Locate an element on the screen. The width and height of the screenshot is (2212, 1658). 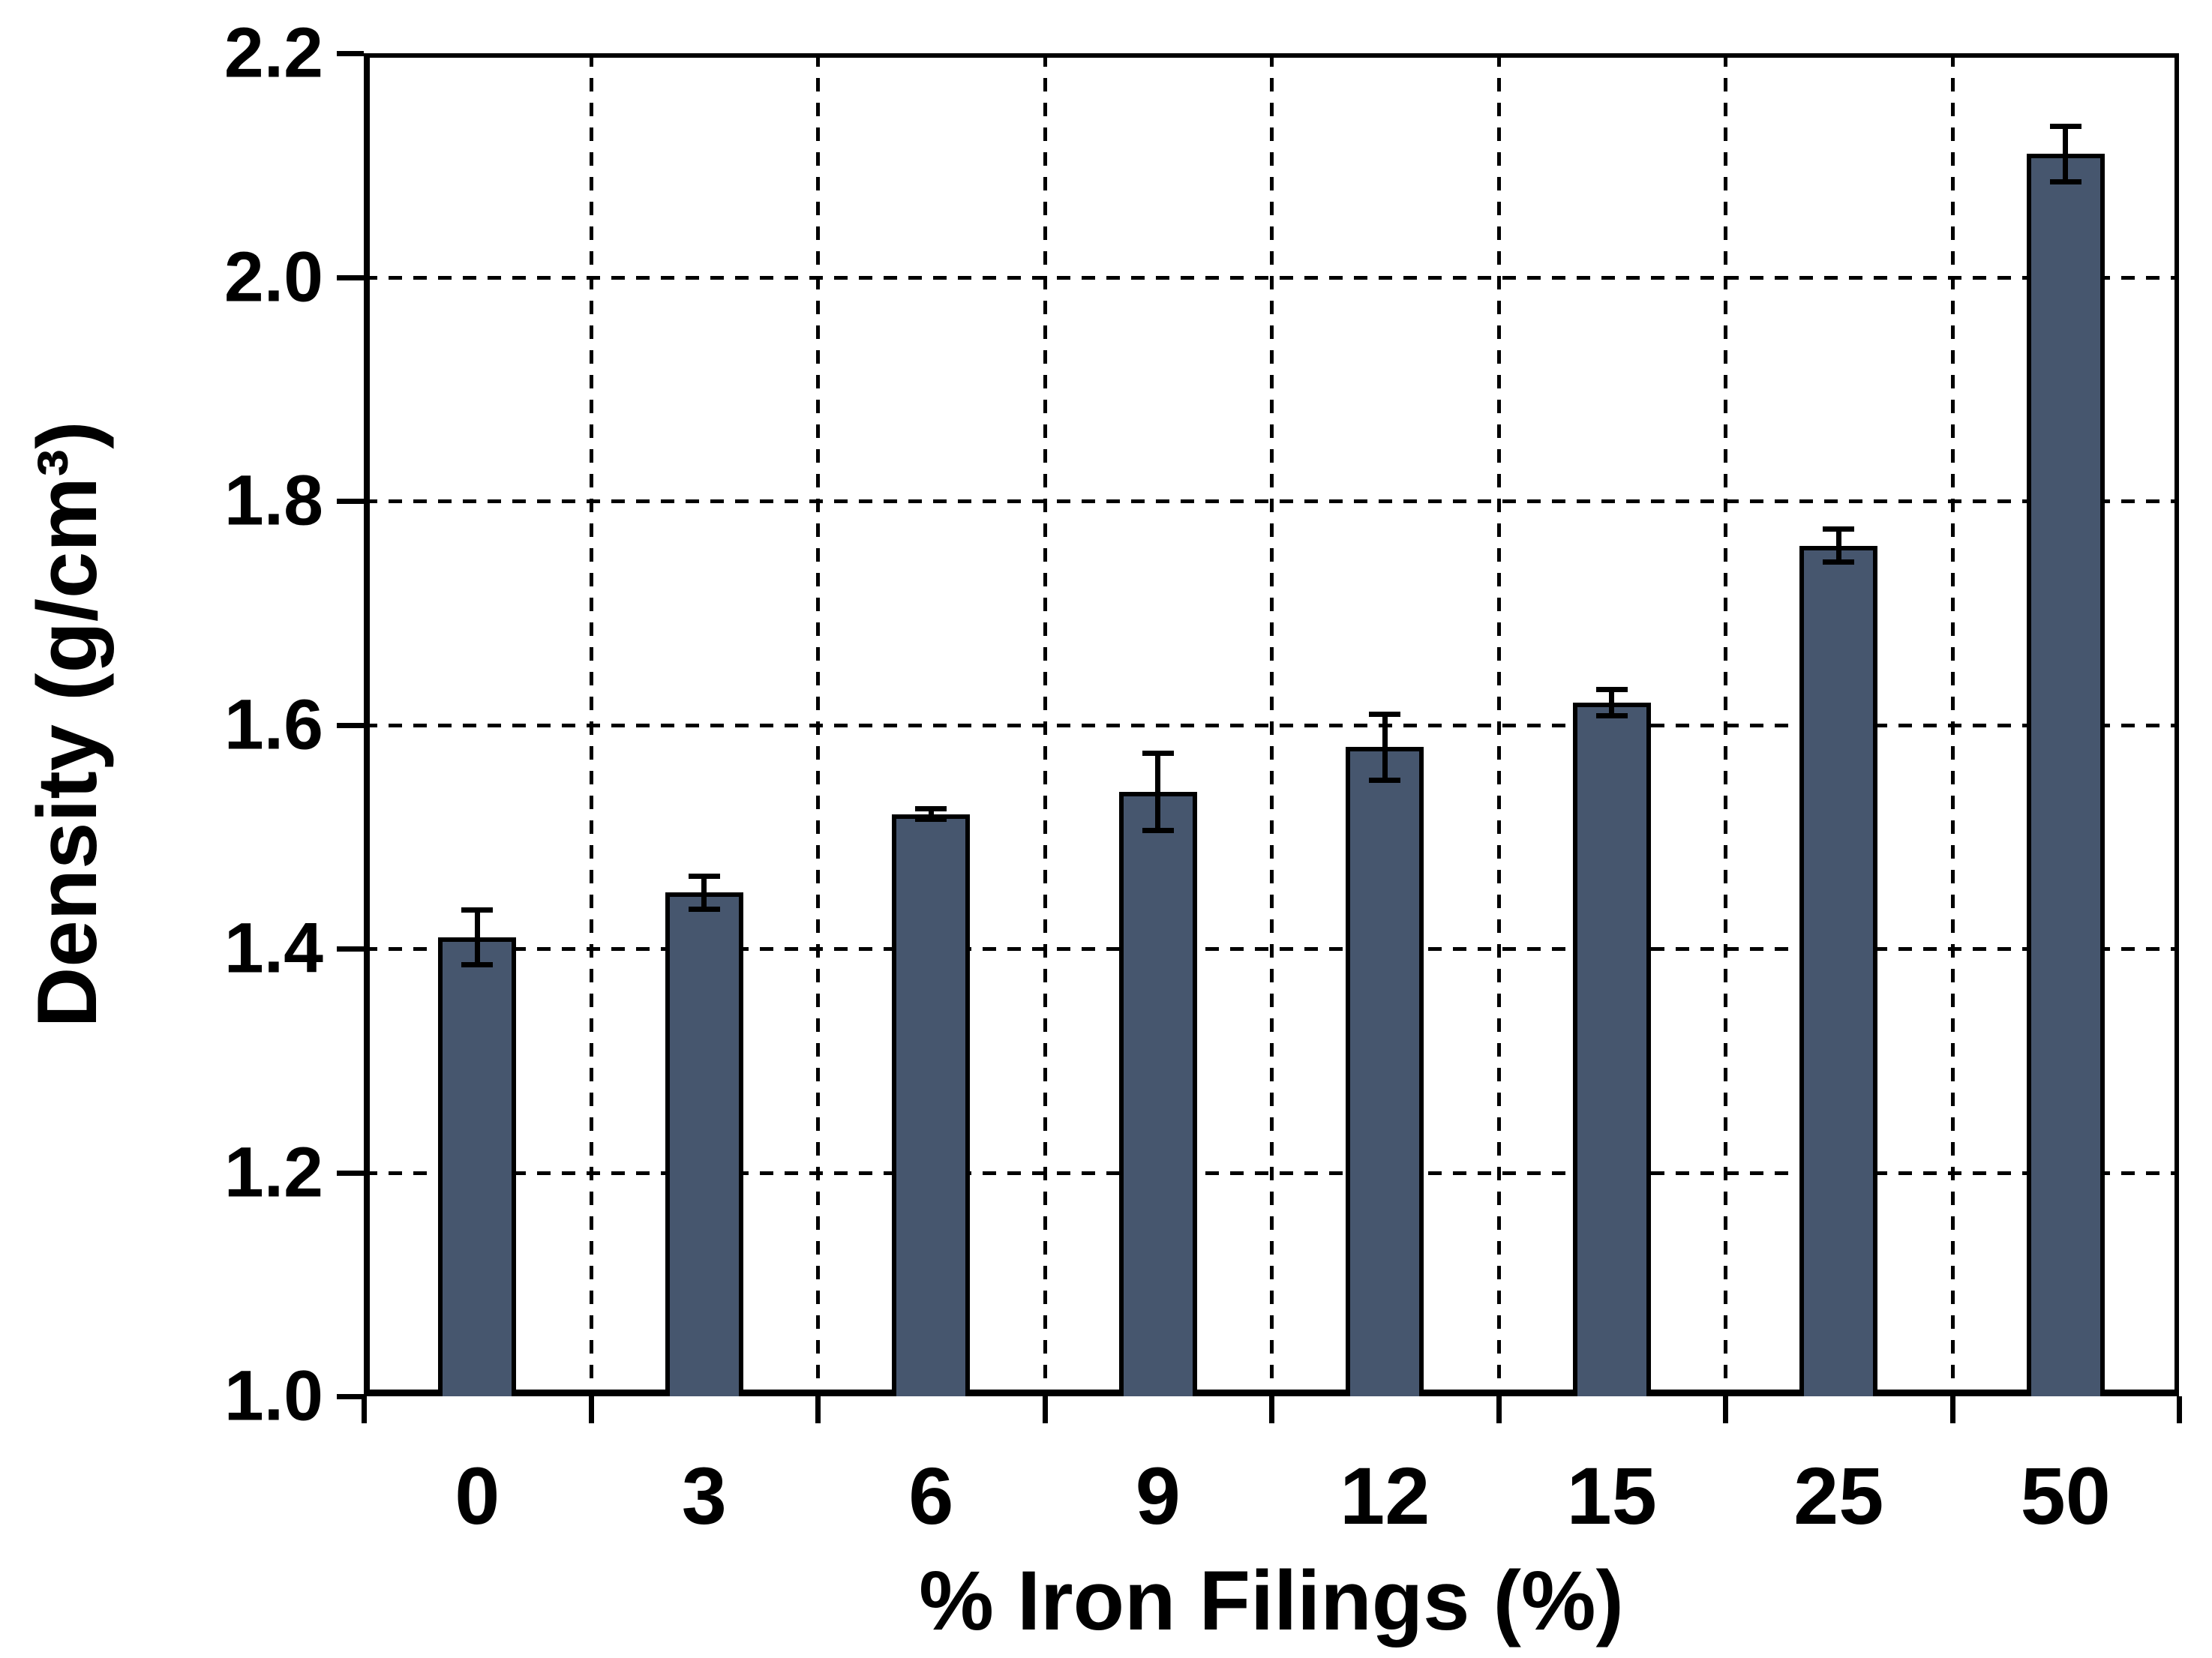
bar-0-percent is located at coordinates (477, 1166).